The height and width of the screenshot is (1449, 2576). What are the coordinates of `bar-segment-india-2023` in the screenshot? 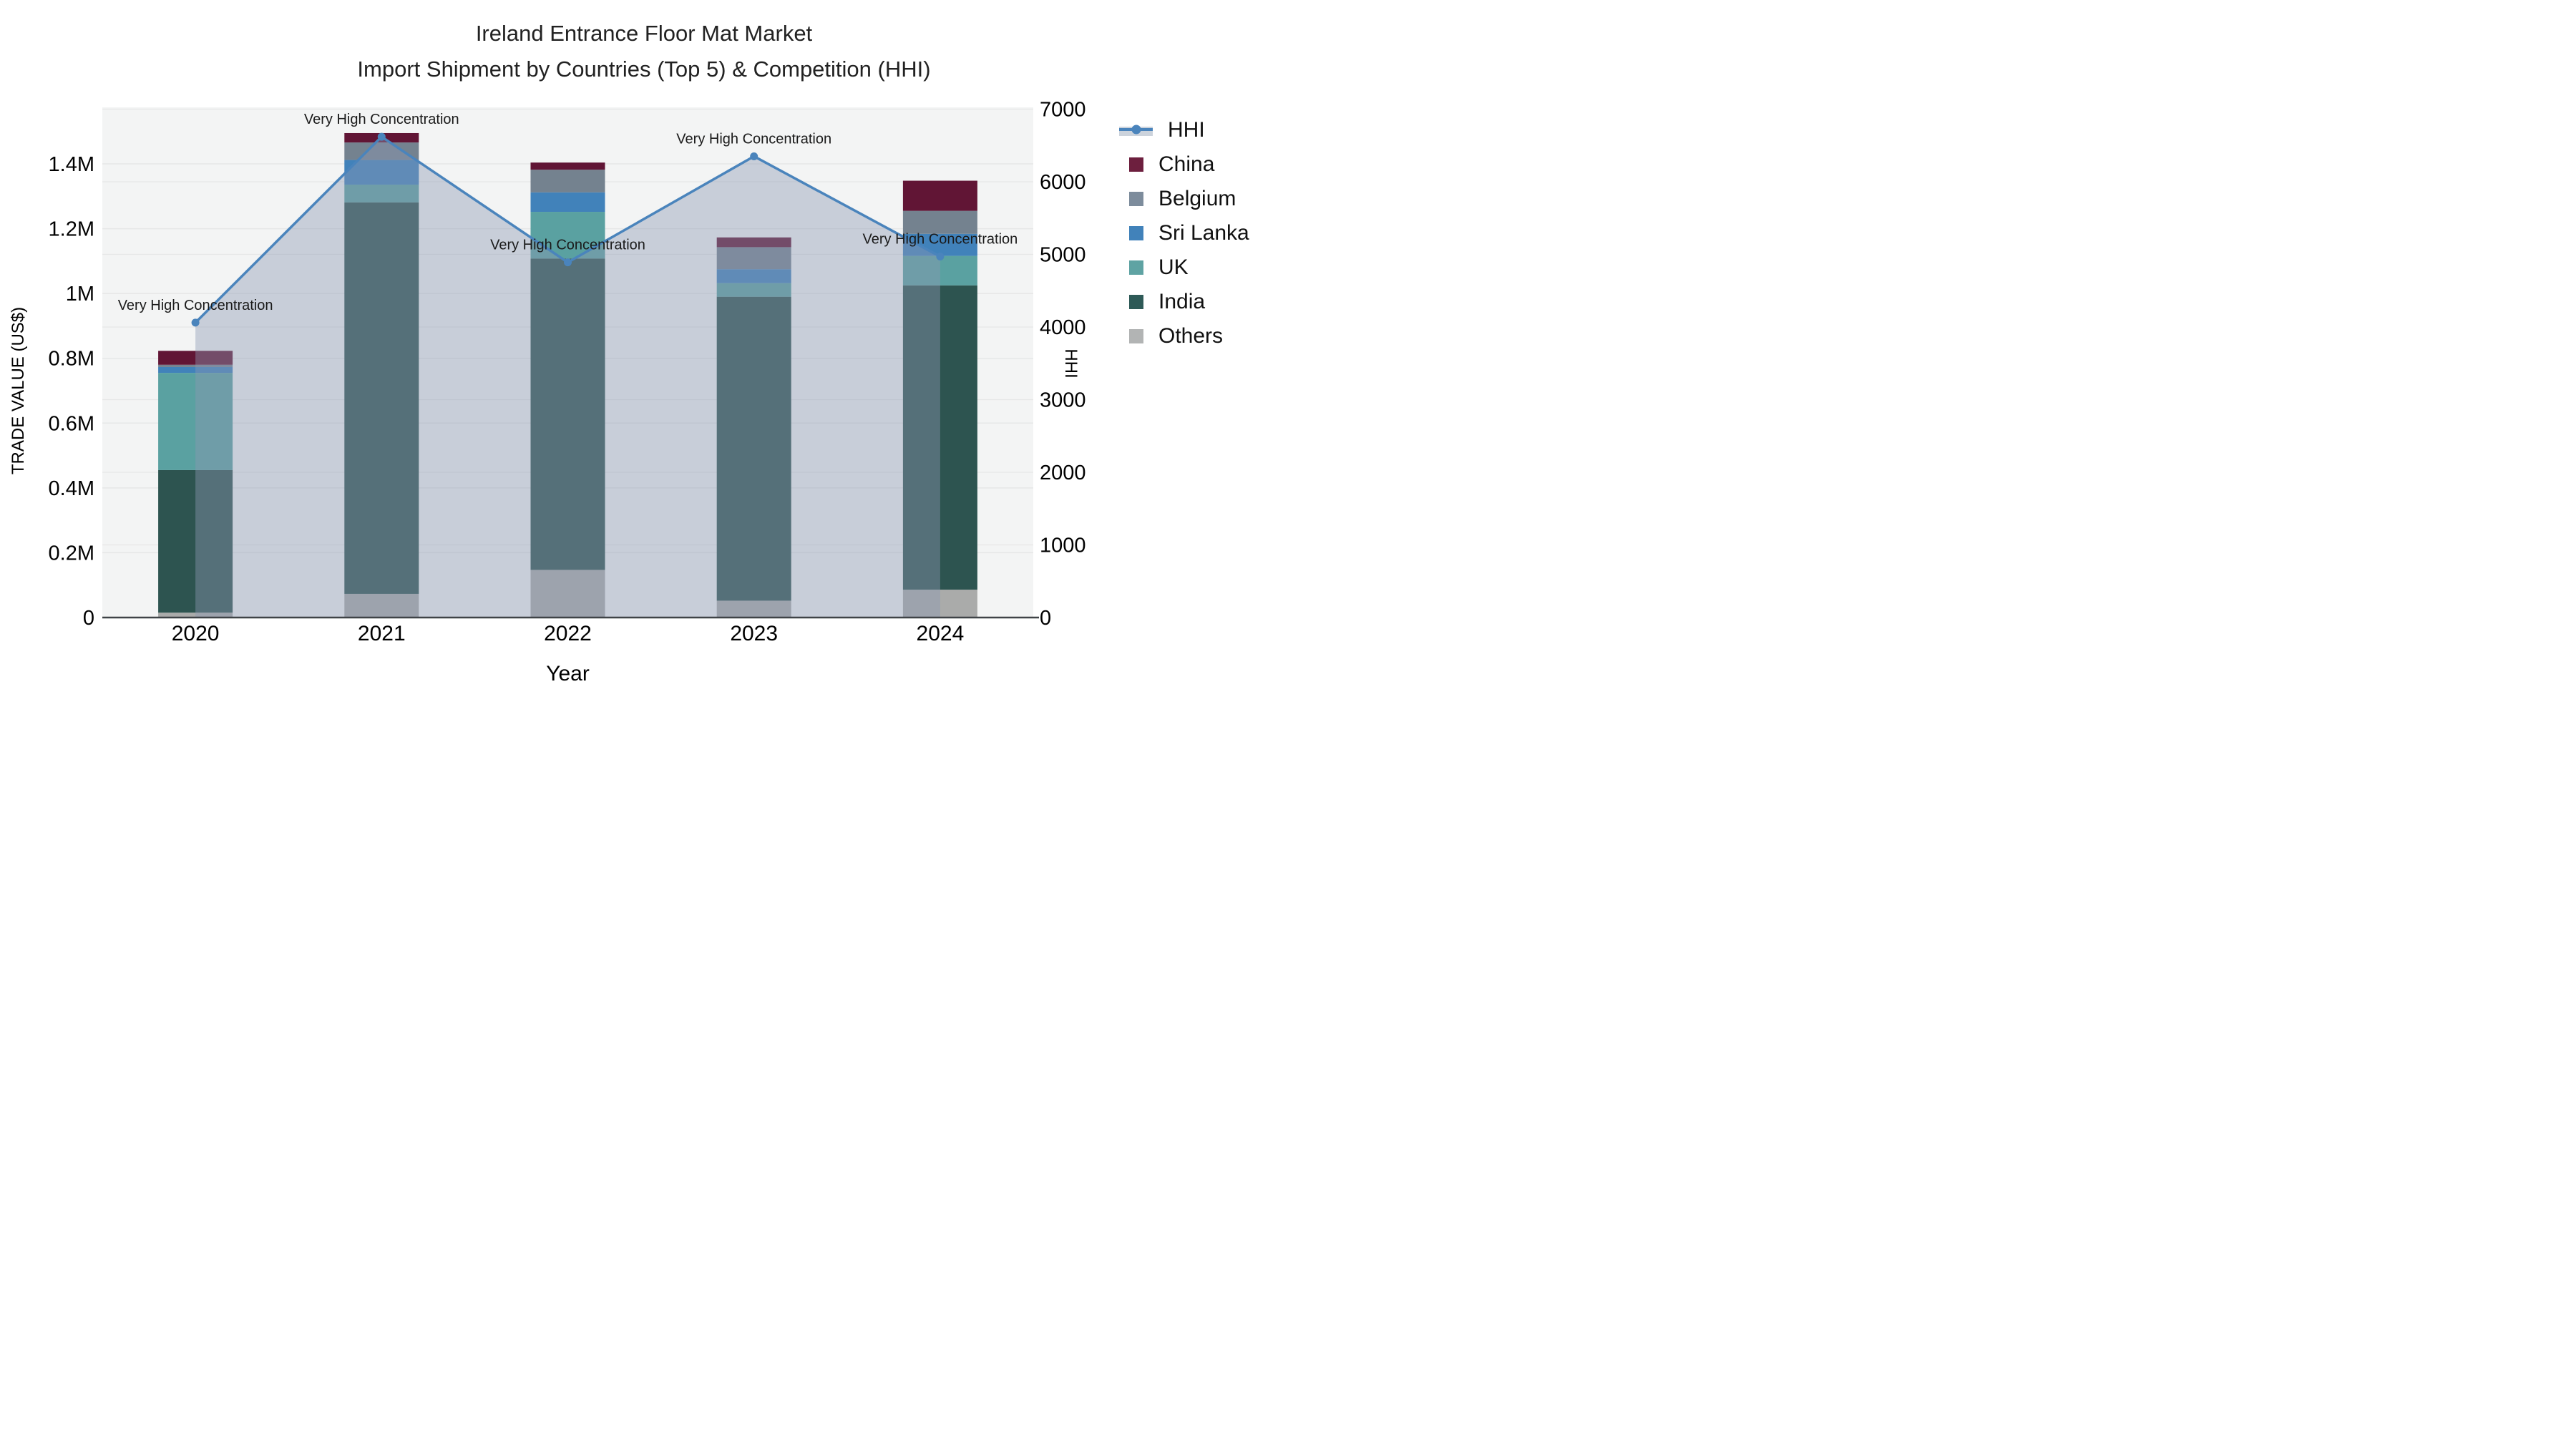 It's located at (753, 448).